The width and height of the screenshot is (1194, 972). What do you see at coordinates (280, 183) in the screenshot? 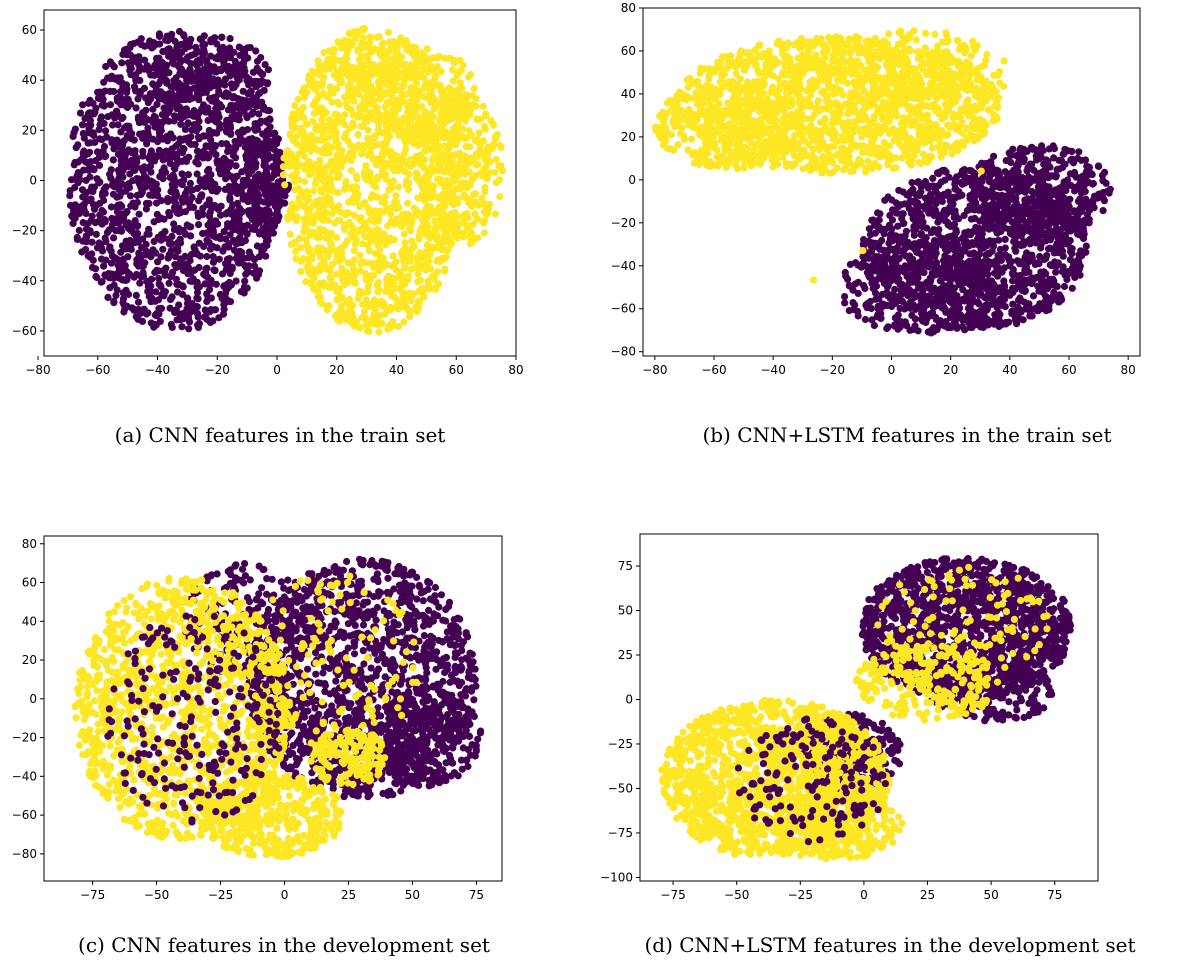
I see `axes-frame-a` at bounding box center [280, 183].